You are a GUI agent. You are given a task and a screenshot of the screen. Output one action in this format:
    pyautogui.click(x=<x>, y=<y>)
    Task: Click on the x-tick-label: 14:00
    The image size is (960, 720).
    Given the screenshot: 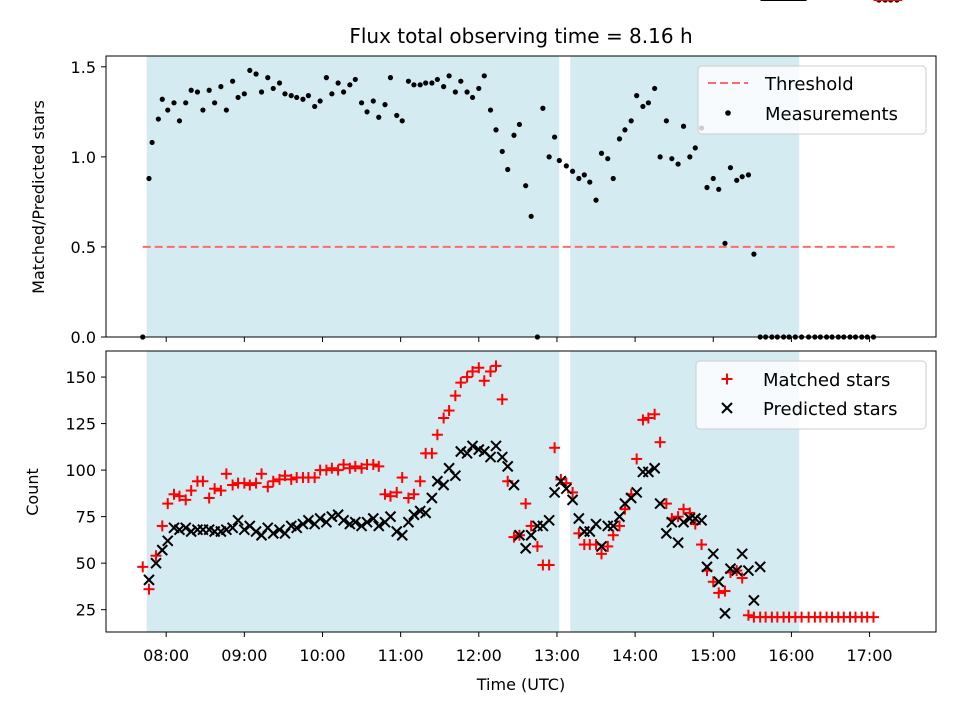 What is the action you would take?
    pyautogui.click(x=635, y=655)
    